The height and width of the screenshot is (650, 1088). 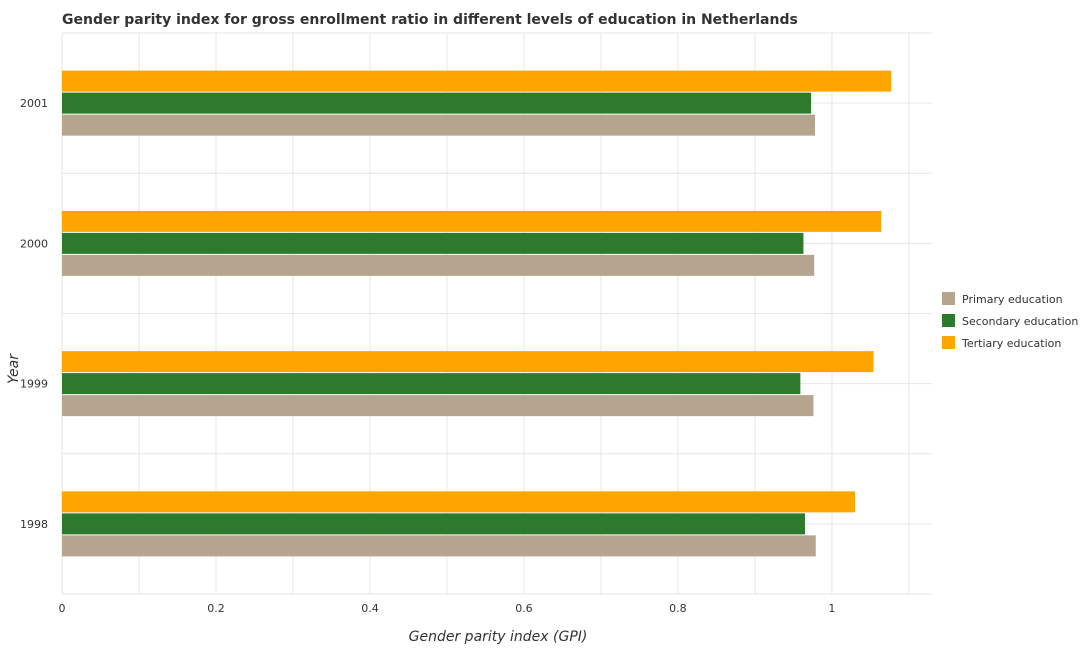 I want to click on bar-secondary-education-2000, so click(x=433, y=243).